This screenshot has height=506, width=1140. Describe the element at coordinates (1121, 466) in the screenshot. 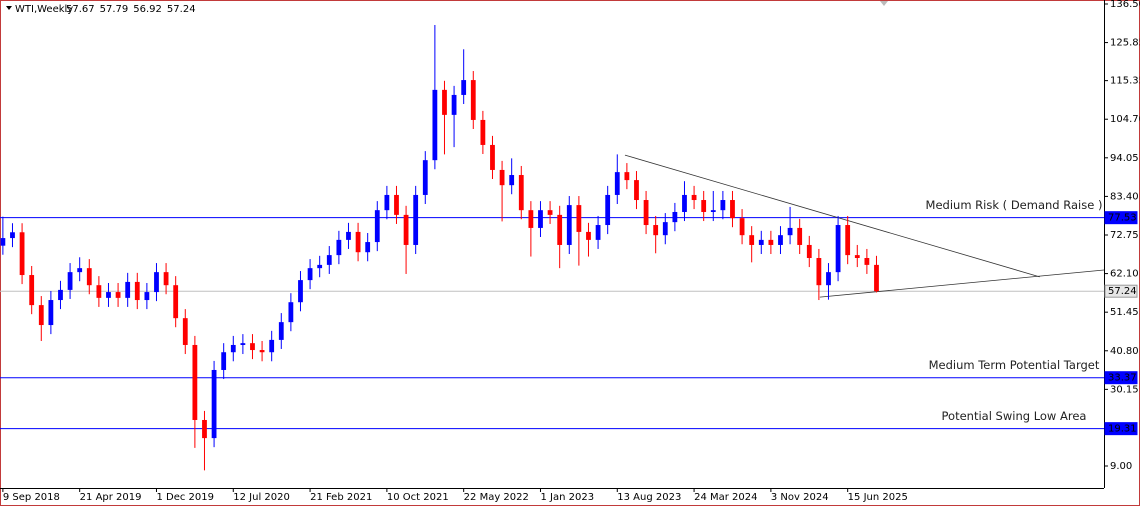

I see `y-tick-label: 9.00` at that location.